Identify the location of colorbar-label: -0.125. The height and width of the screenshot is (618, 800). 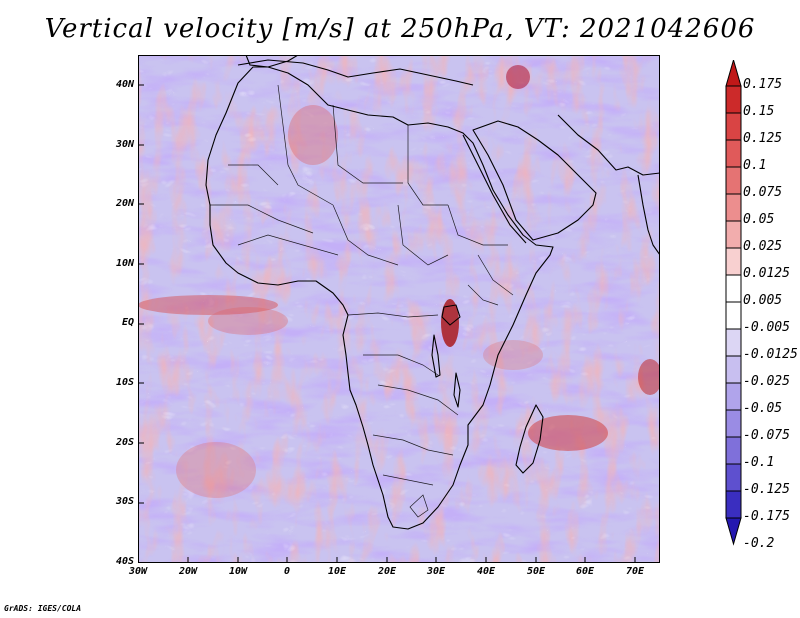
(766, 489).